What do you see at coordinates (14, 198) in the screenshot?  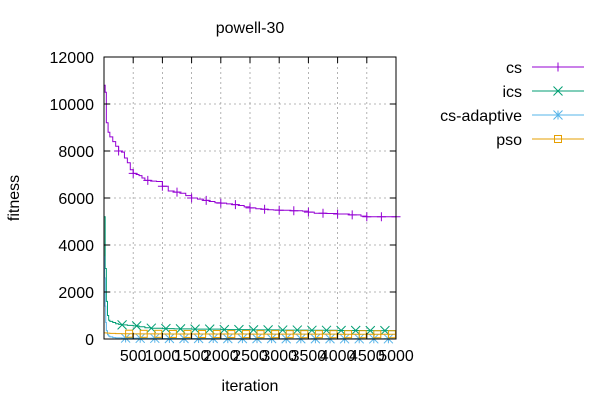 I see `y-axis-label: fitness` at bounding box center [14, 198].